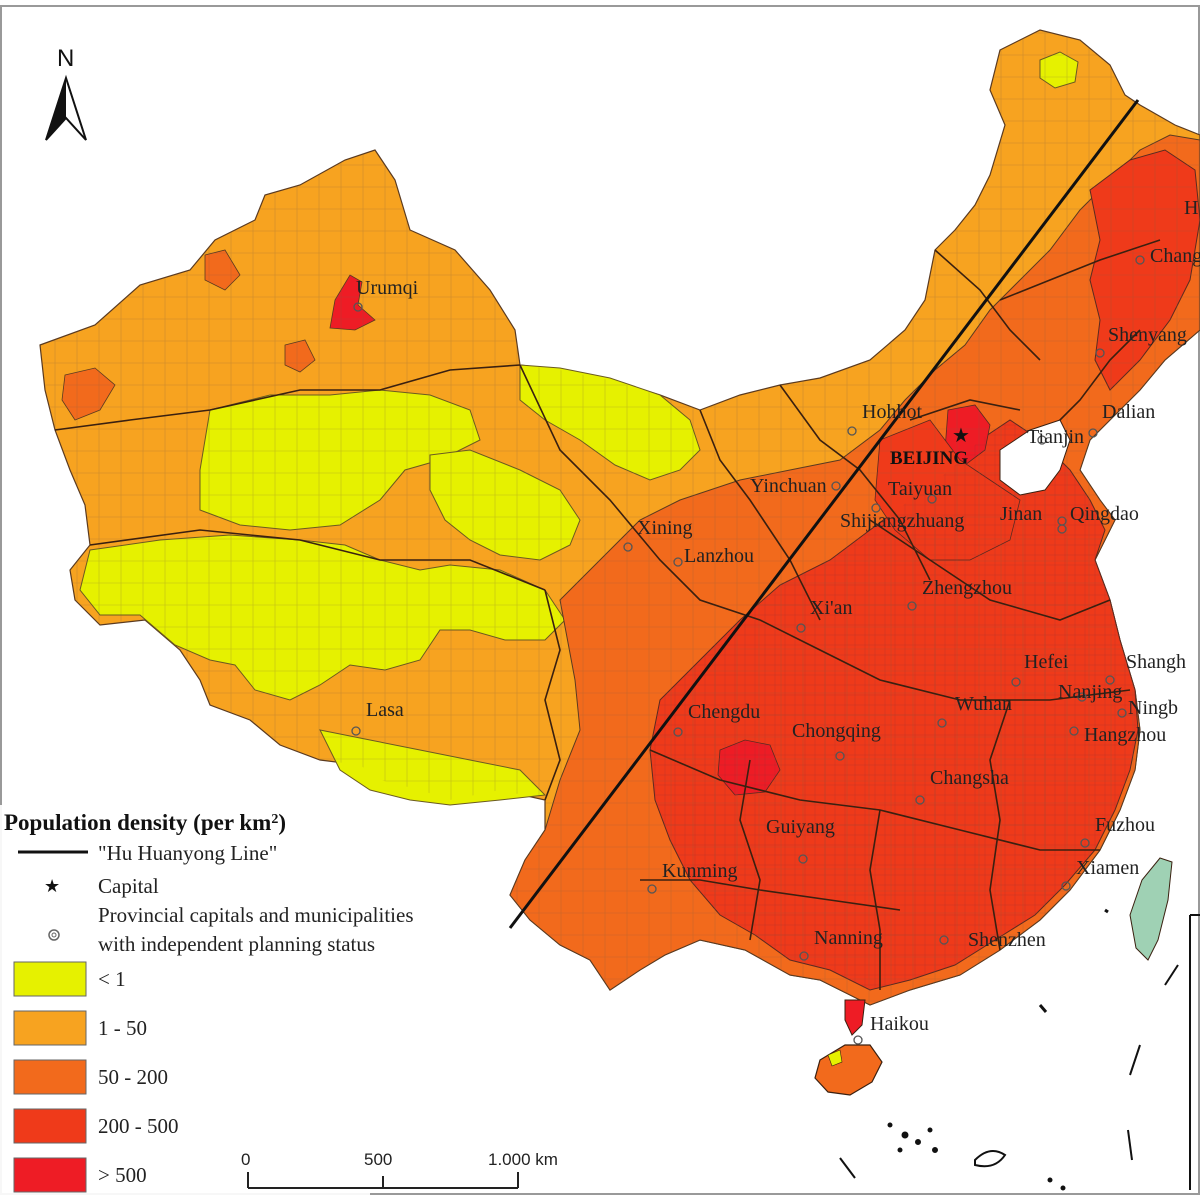 The image size is (1200, 1200). I want to click on city-label: Hohhot, so click(892, 412).